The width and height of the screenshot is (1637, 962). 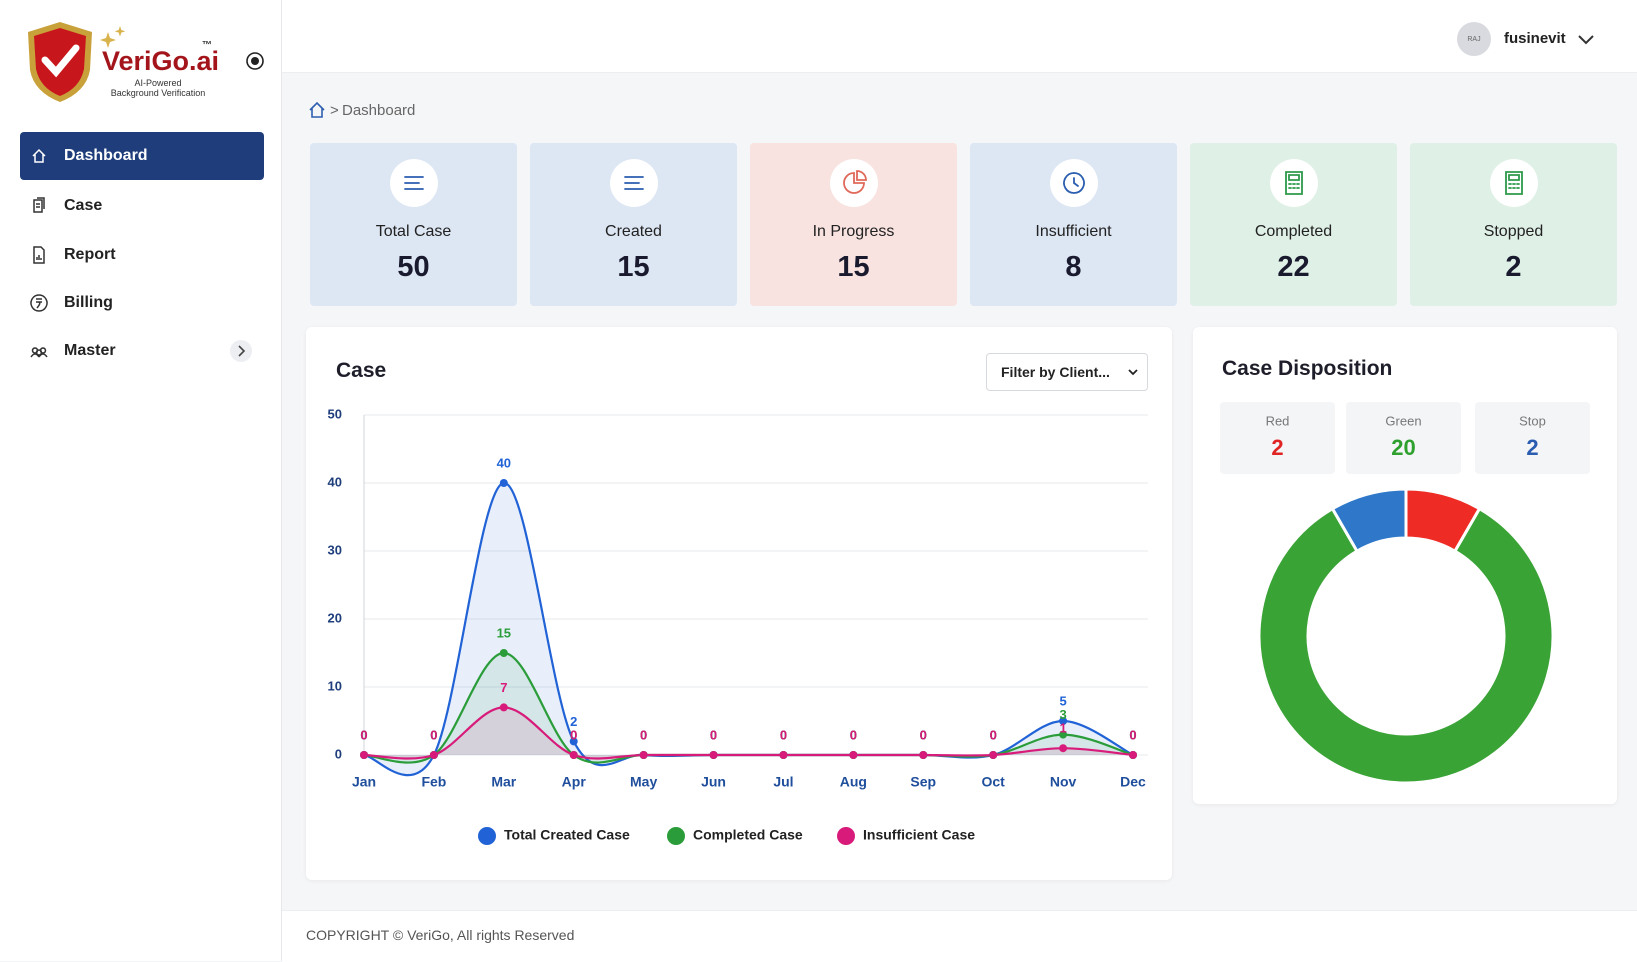 I want to click on top-bar, so click(x=959, y=36).